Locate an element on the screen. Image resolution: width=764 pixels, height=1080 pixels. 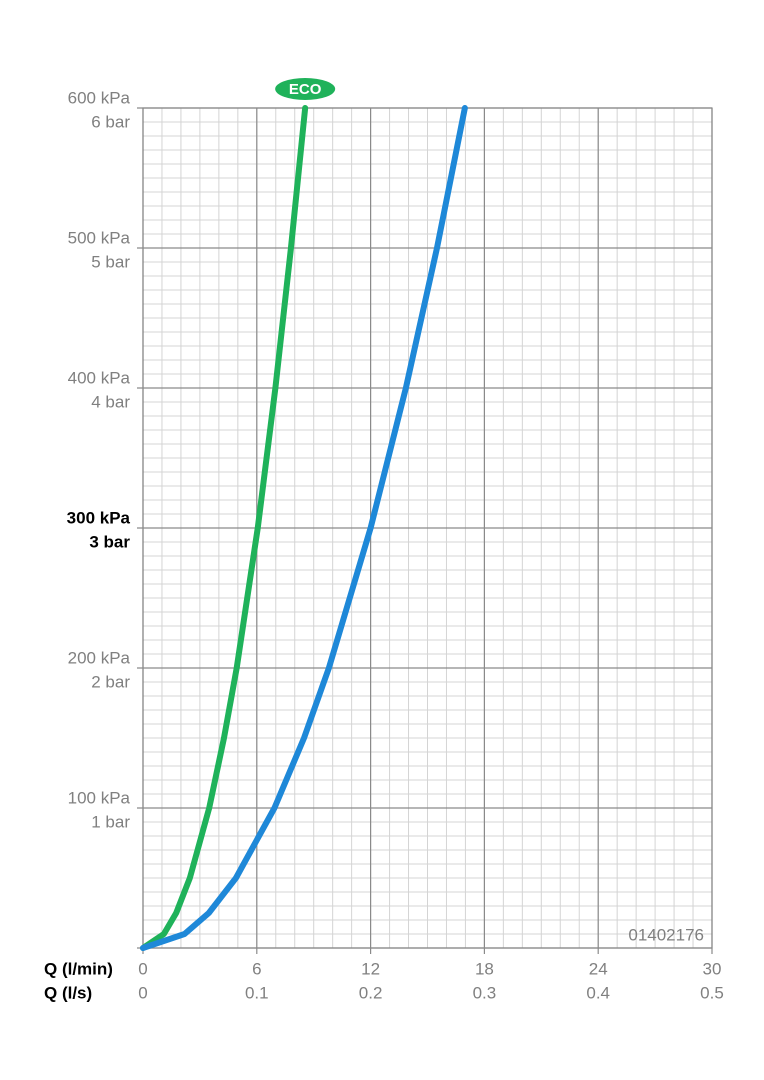
y2-tick-label: 2 bar is located at coordinates (110, 681).